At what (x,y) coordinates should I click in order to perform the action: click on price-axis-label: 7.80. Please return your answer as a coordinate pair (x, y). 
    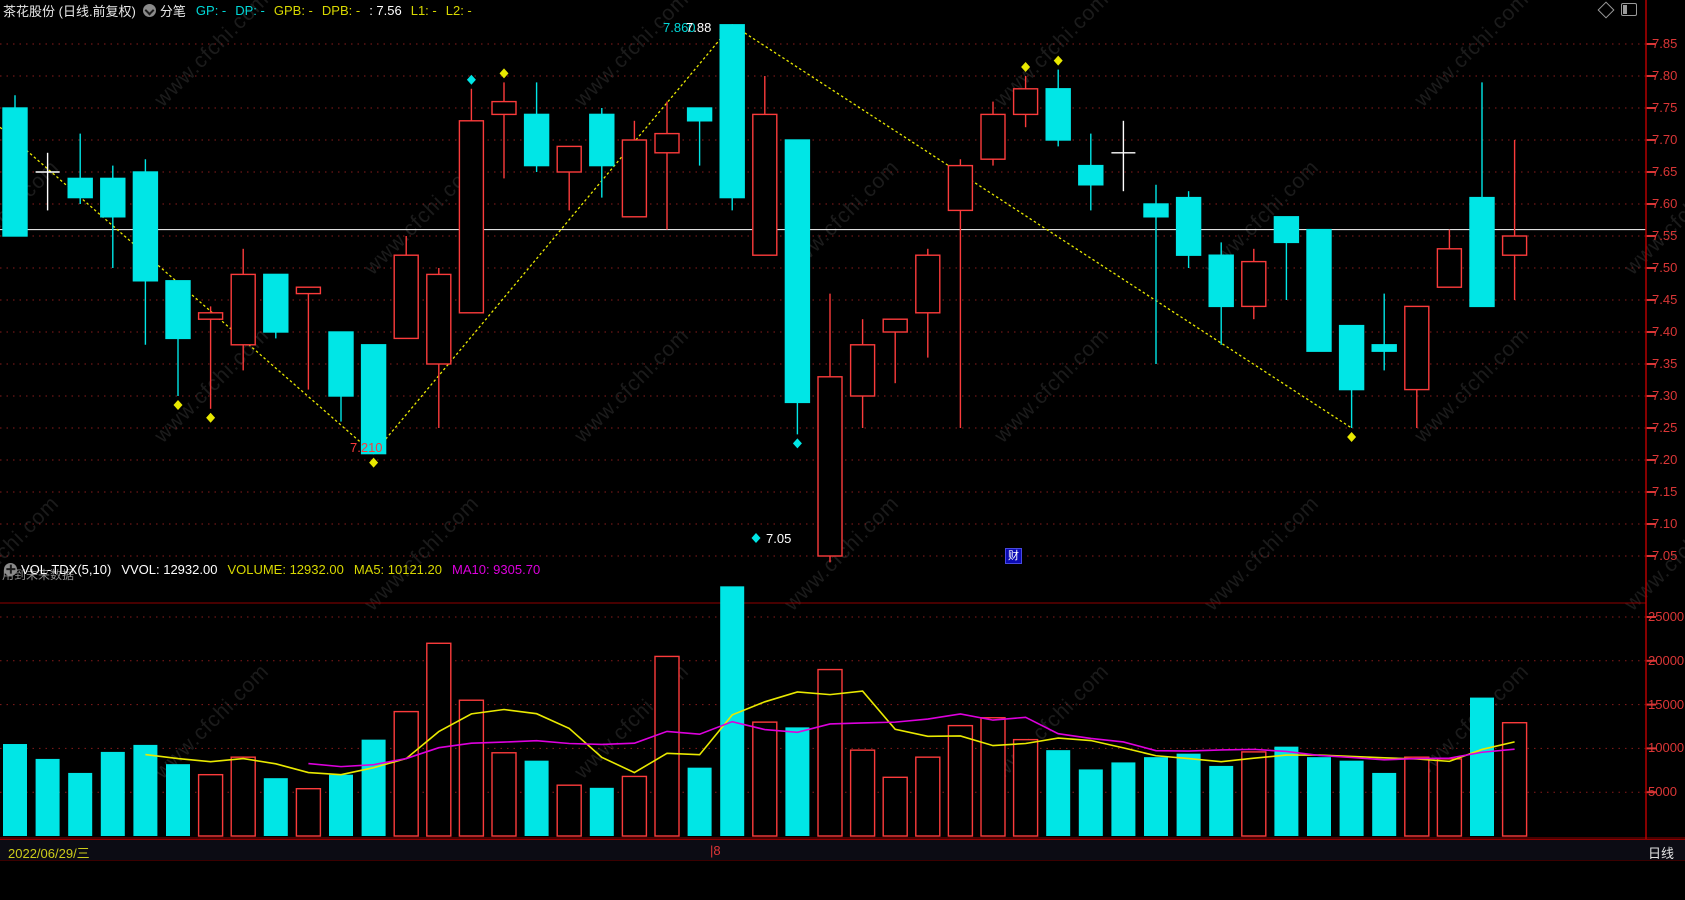
    Looking at the image, I should click on (1665, 75).